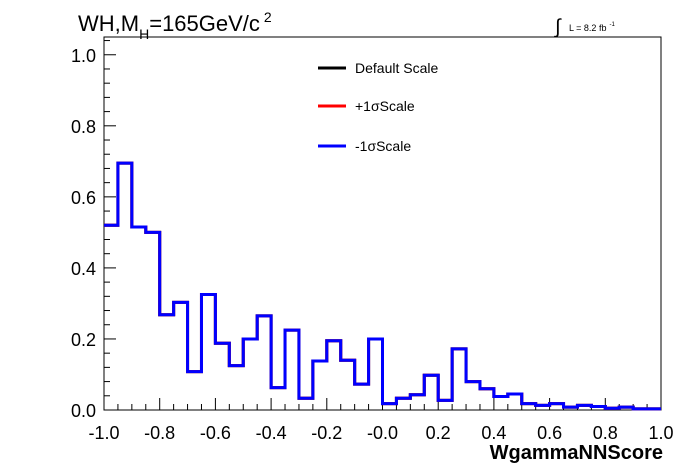  What do you see at coordinates (159, 433) in the screenshot?
I see `x-tick-label: -0.8` at bounding box center [159, 433].